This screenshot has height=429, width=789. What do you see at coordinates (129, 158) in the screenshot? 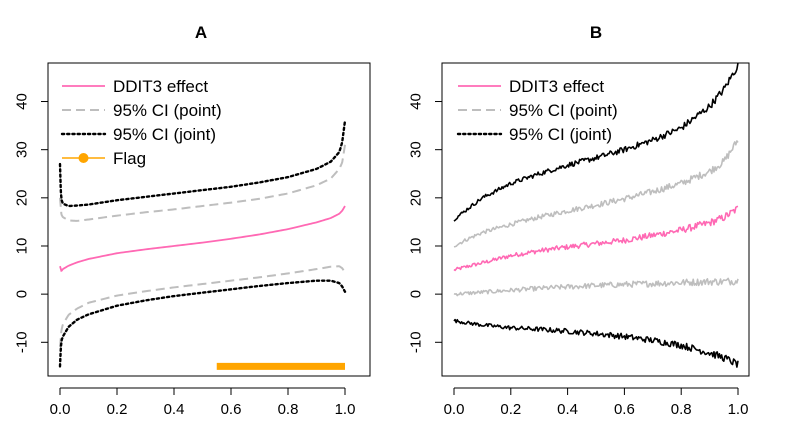
I see `legend-label: Flag` at bounding box center [129, 158].